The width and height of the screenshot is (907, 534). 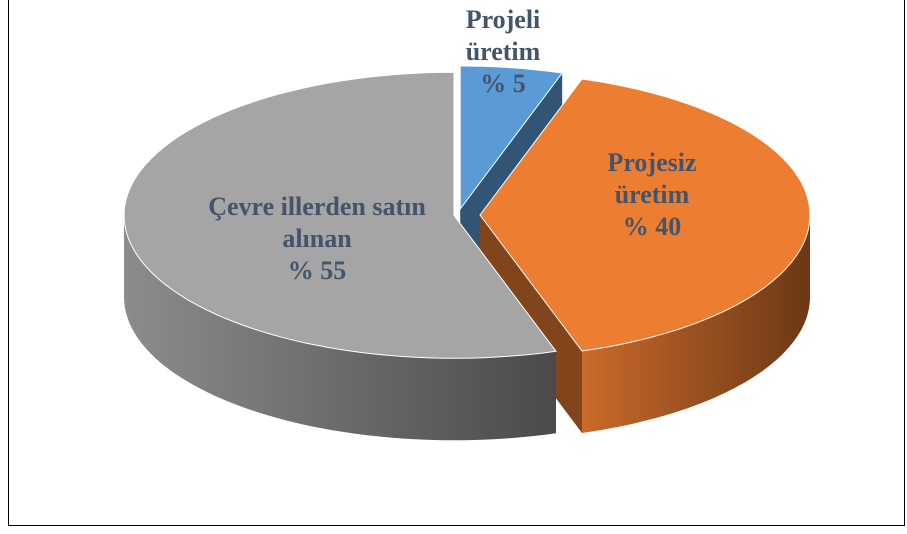 I want to click on category-label: Projesiz üretim, so click(x=652, y=178).